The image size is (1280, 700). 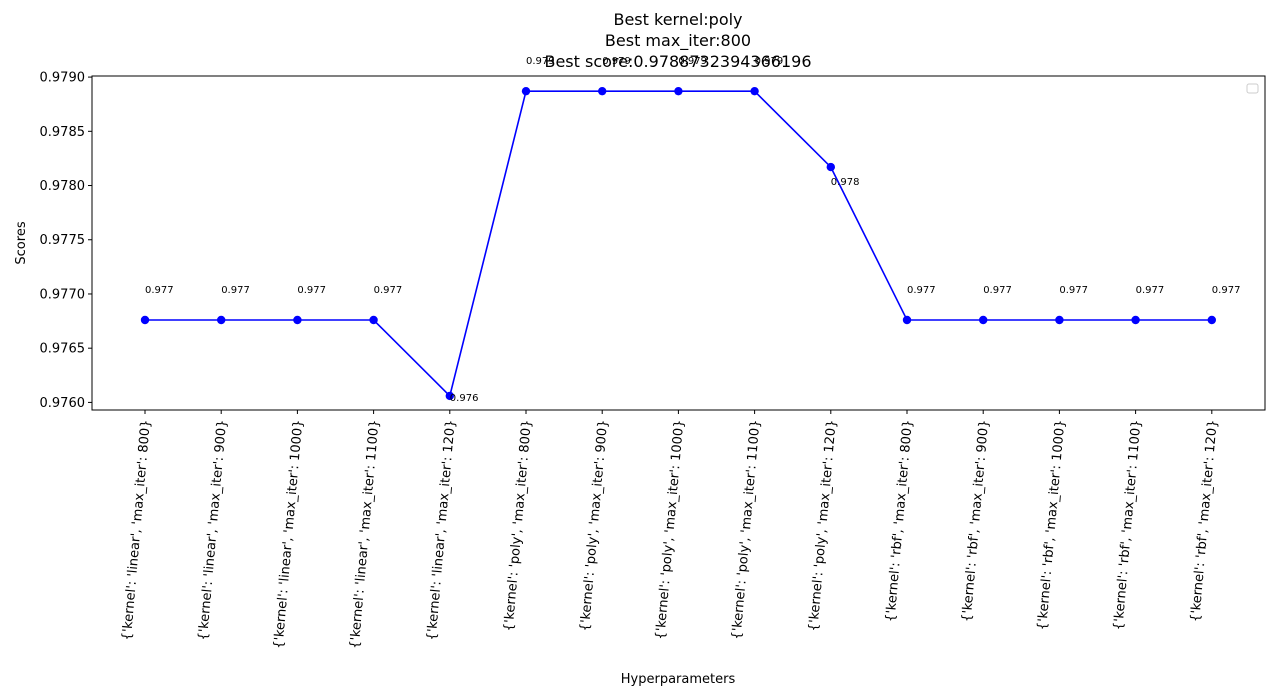 I want to click on x-tick-label: {'kernel': 'poly', 'max_iter': 1000}, so click(x=670, y=529).